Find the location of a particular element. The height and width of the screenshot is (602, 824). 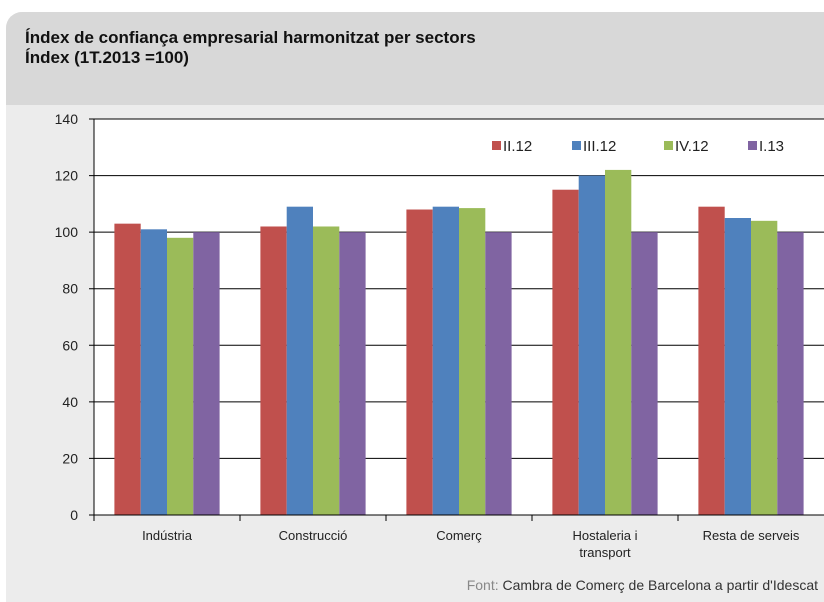

y-tick-label: 80 is located at coordinates (70, 289).